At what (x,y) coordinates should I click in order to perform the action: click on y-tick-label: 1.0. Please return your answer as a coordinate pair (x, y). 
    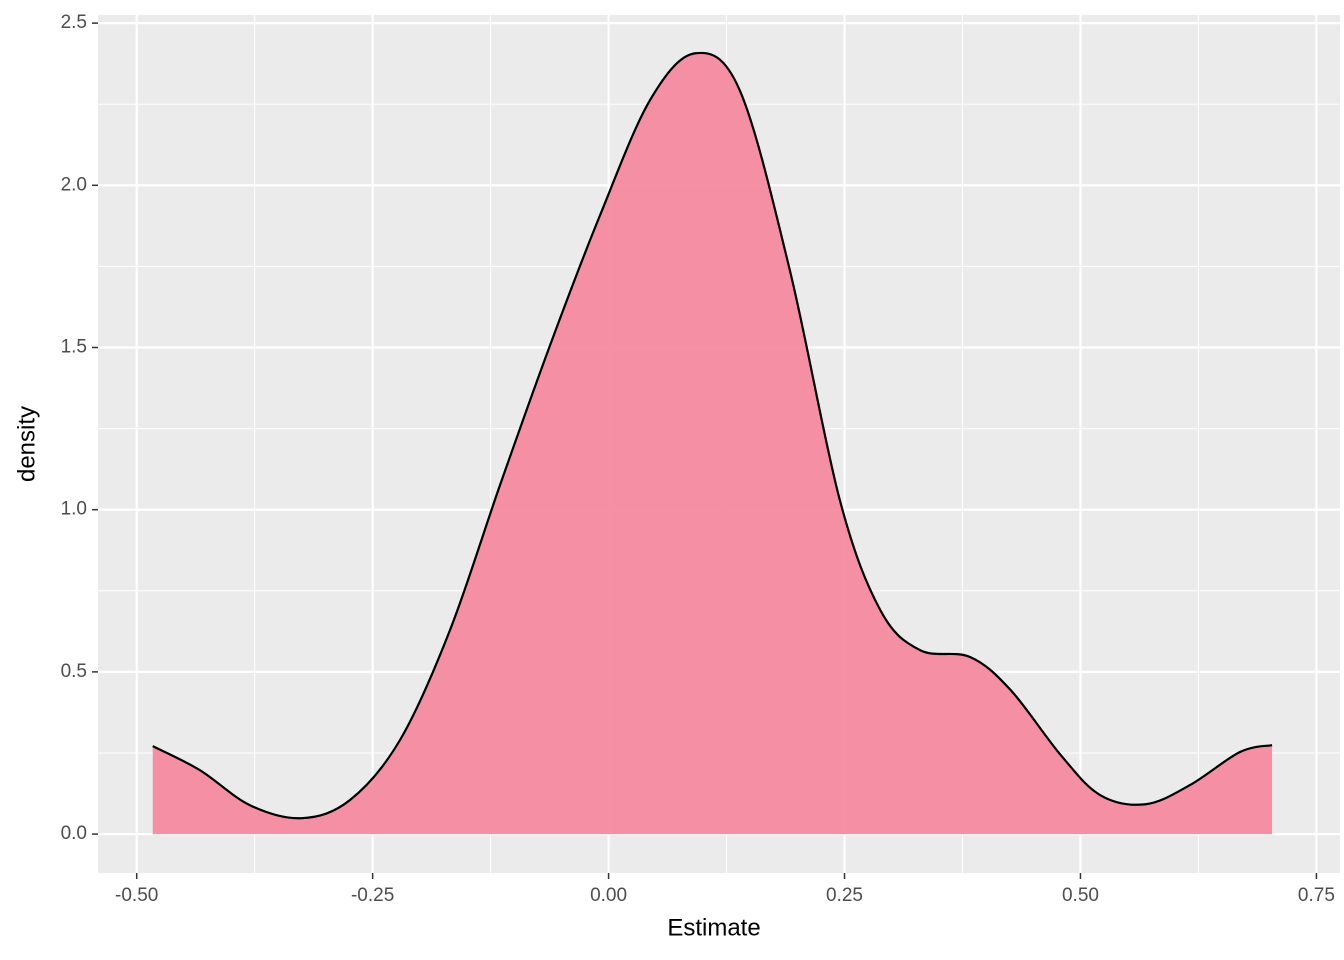
    Looking at the image, I should click on (74, 509).